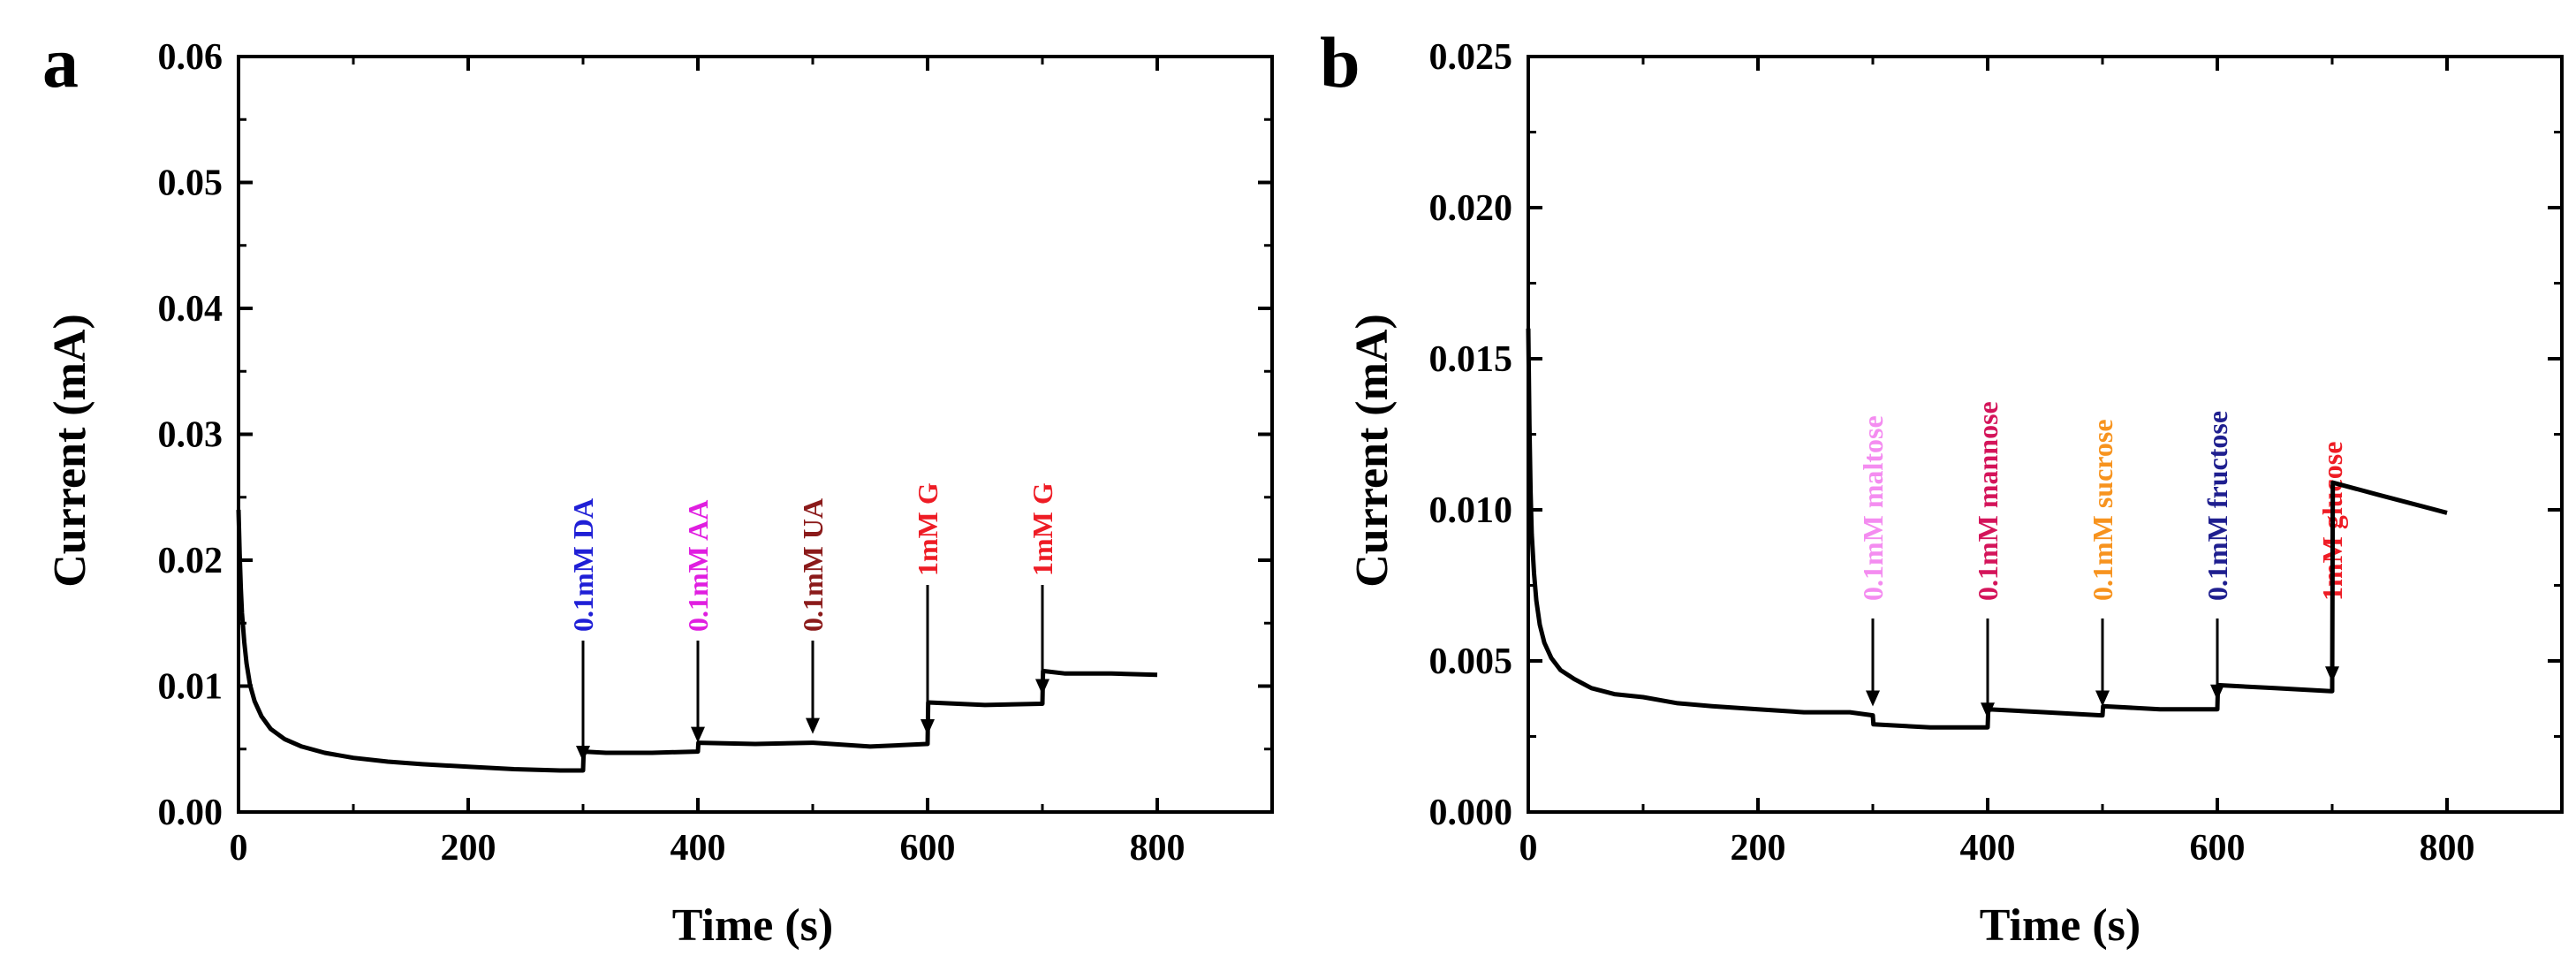 The width and height of the screenshot is (2576, 979). I want to click on panel-b-y-tick-label: 0.005, so click(1471, 661).